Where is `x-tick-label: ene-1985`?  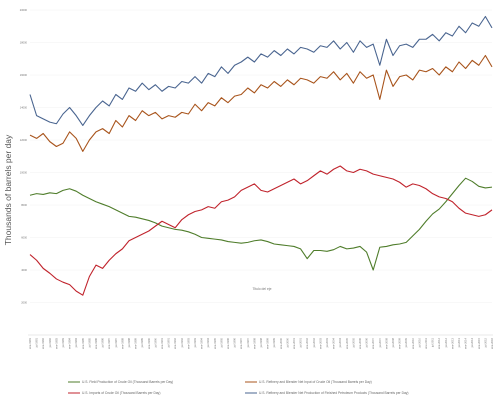 x-tick-label: ene-1985 is located at coordinates (83, 343).